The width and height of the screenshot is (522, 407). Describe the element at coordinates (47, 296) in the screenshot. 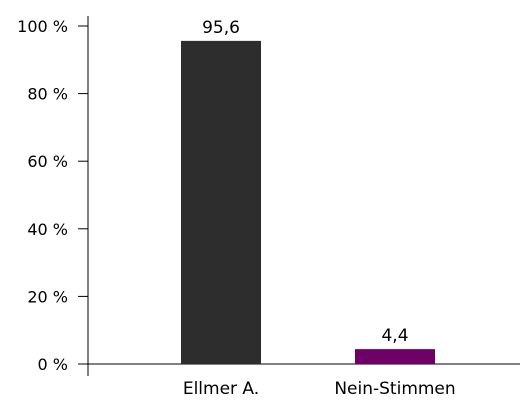

I see `y-tick-label: 20 %` at that location.